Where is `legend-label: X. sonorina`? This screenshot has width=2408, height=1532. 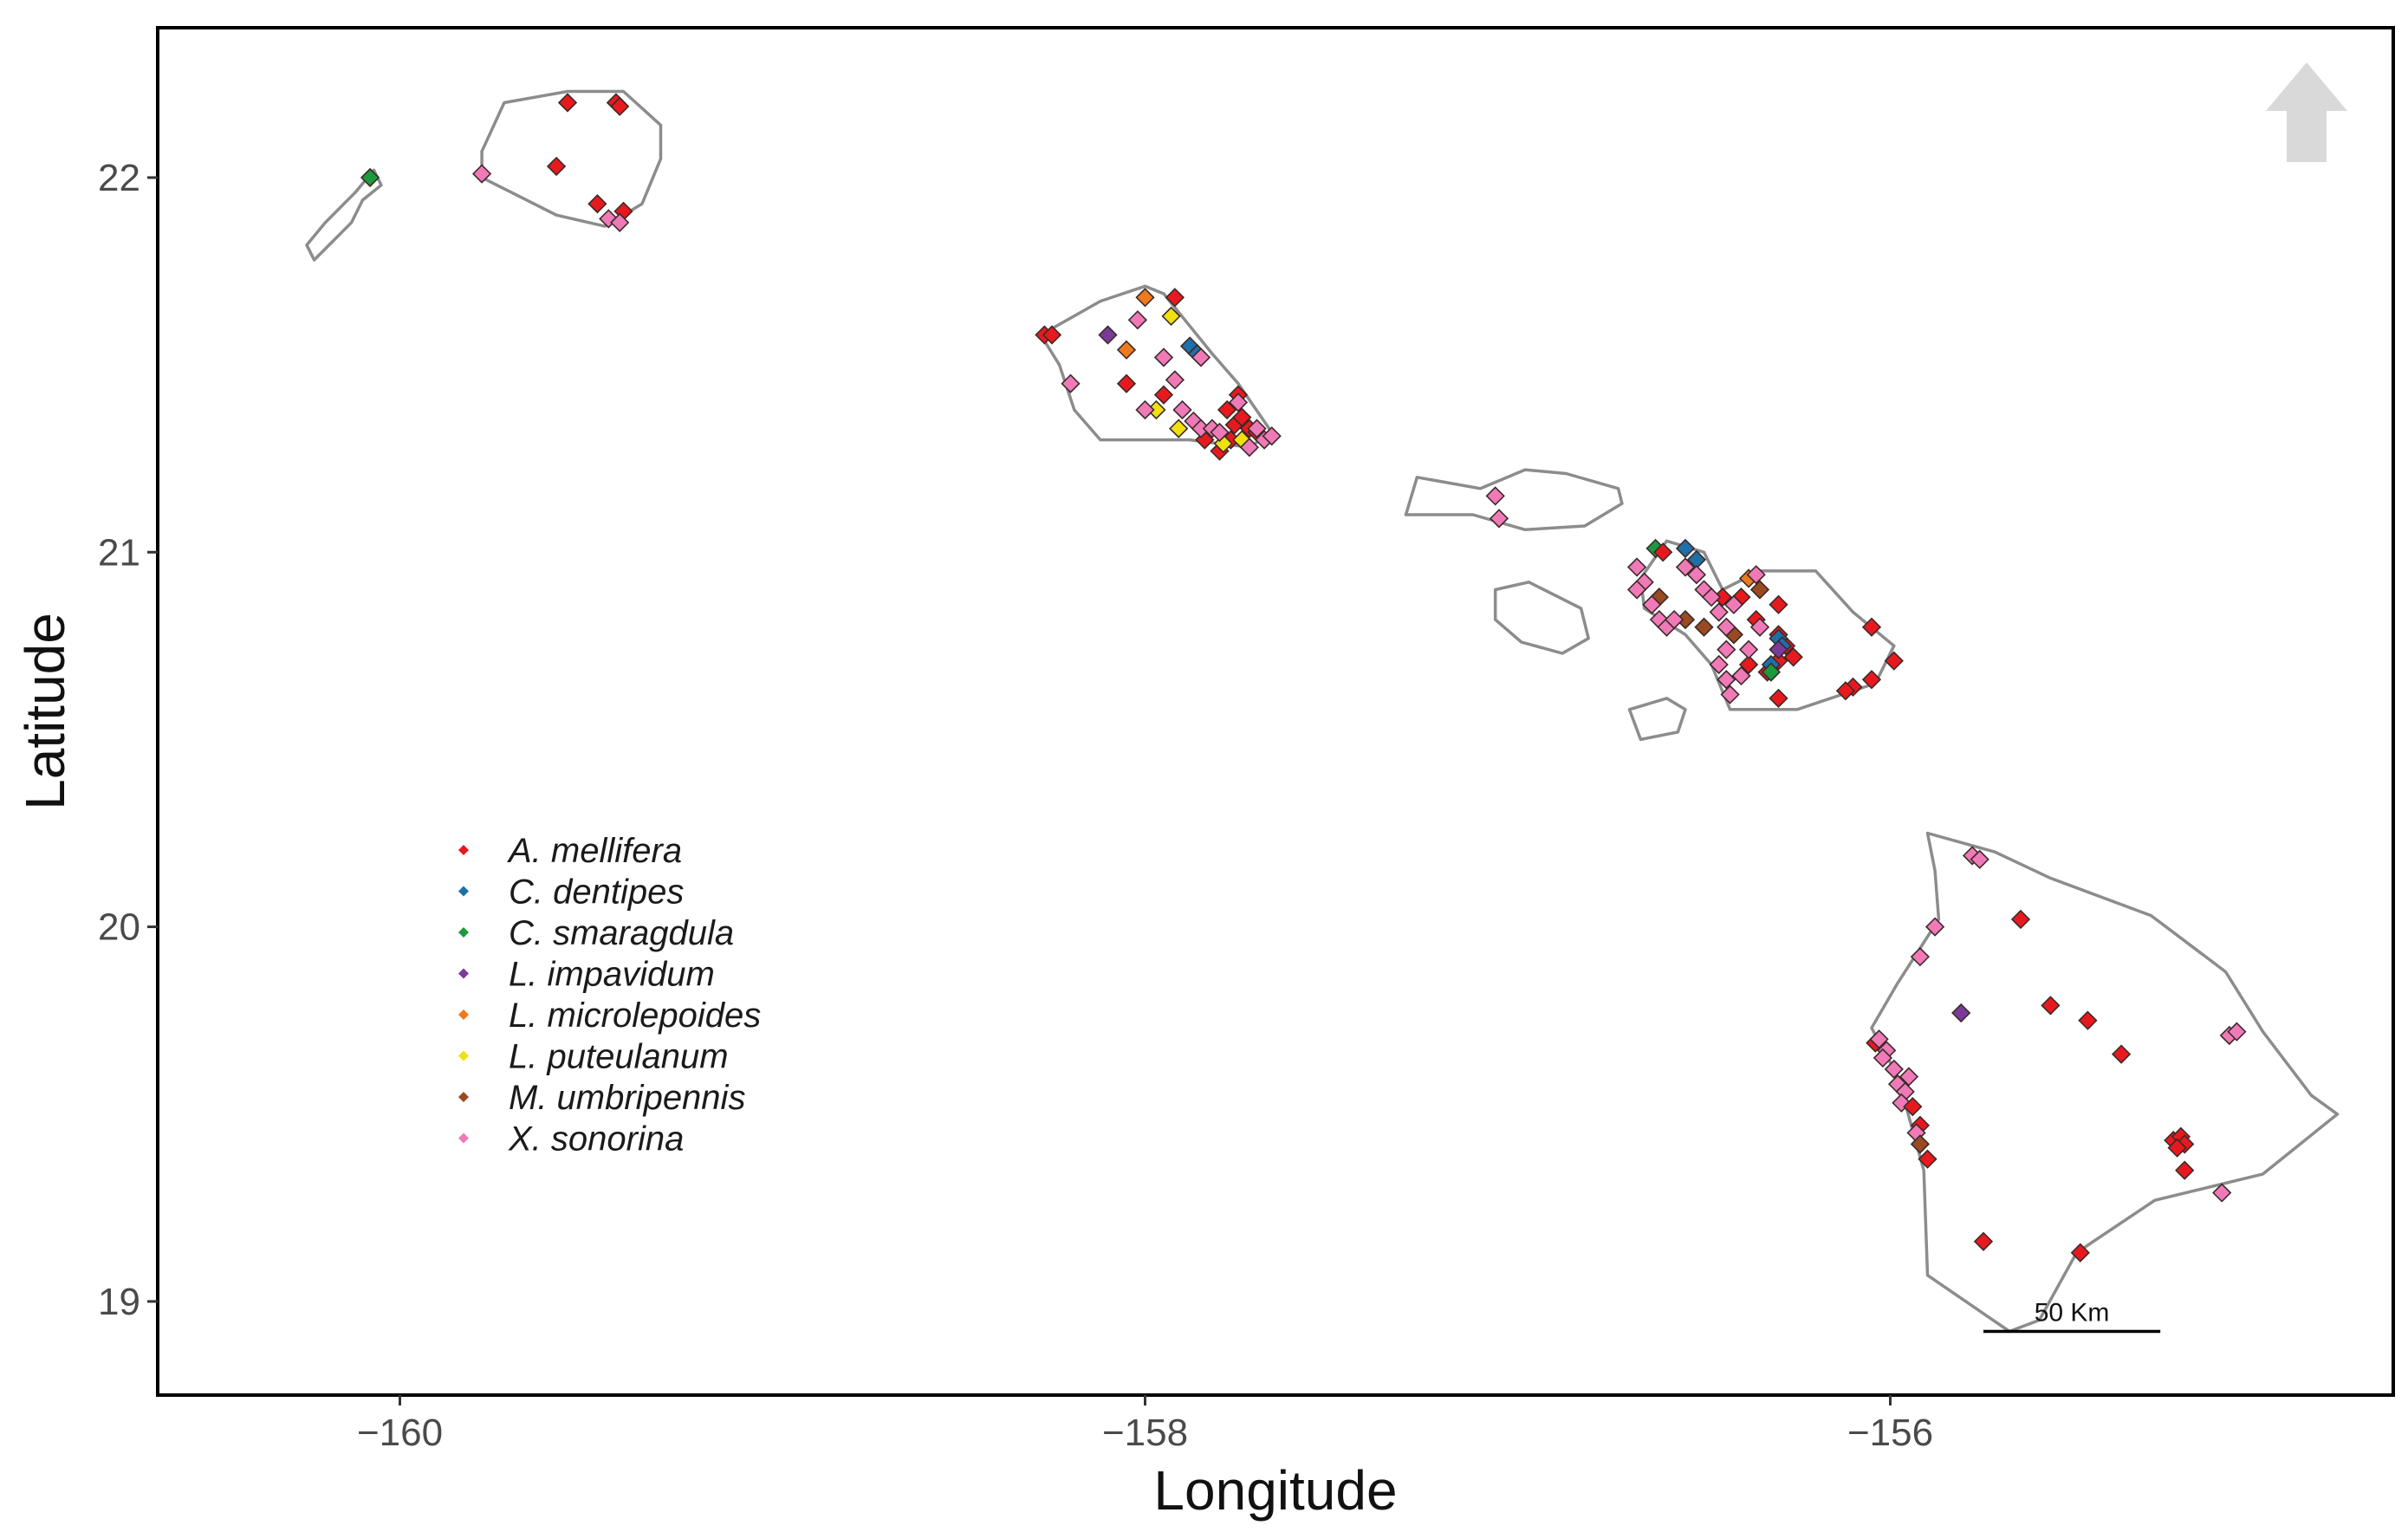
legend-label: X. sonorina is located at coordinates (596, 1140).